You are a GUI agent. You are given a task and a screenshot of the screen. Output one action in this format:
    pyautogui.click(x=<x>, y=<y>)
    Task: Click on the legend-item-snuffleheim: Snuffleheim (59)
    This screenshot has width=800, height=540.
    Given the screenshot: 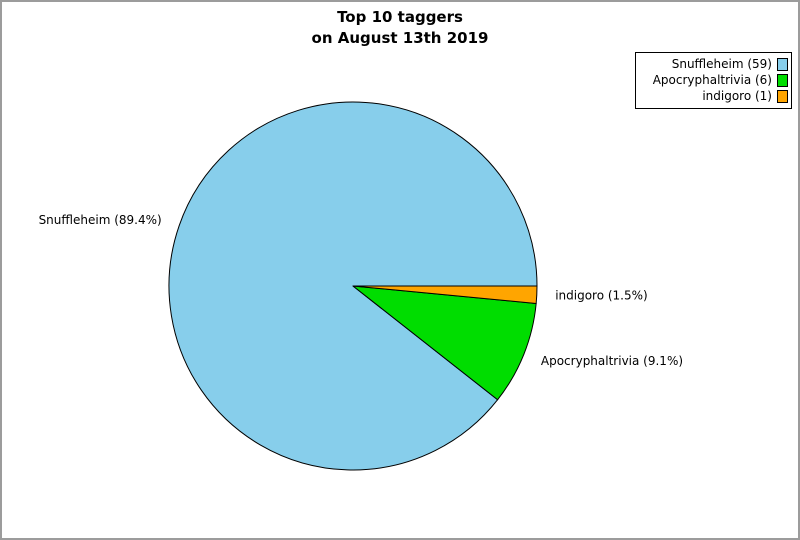 What is the action you would take?
    pyautogui.click(x=714, y=64)
    